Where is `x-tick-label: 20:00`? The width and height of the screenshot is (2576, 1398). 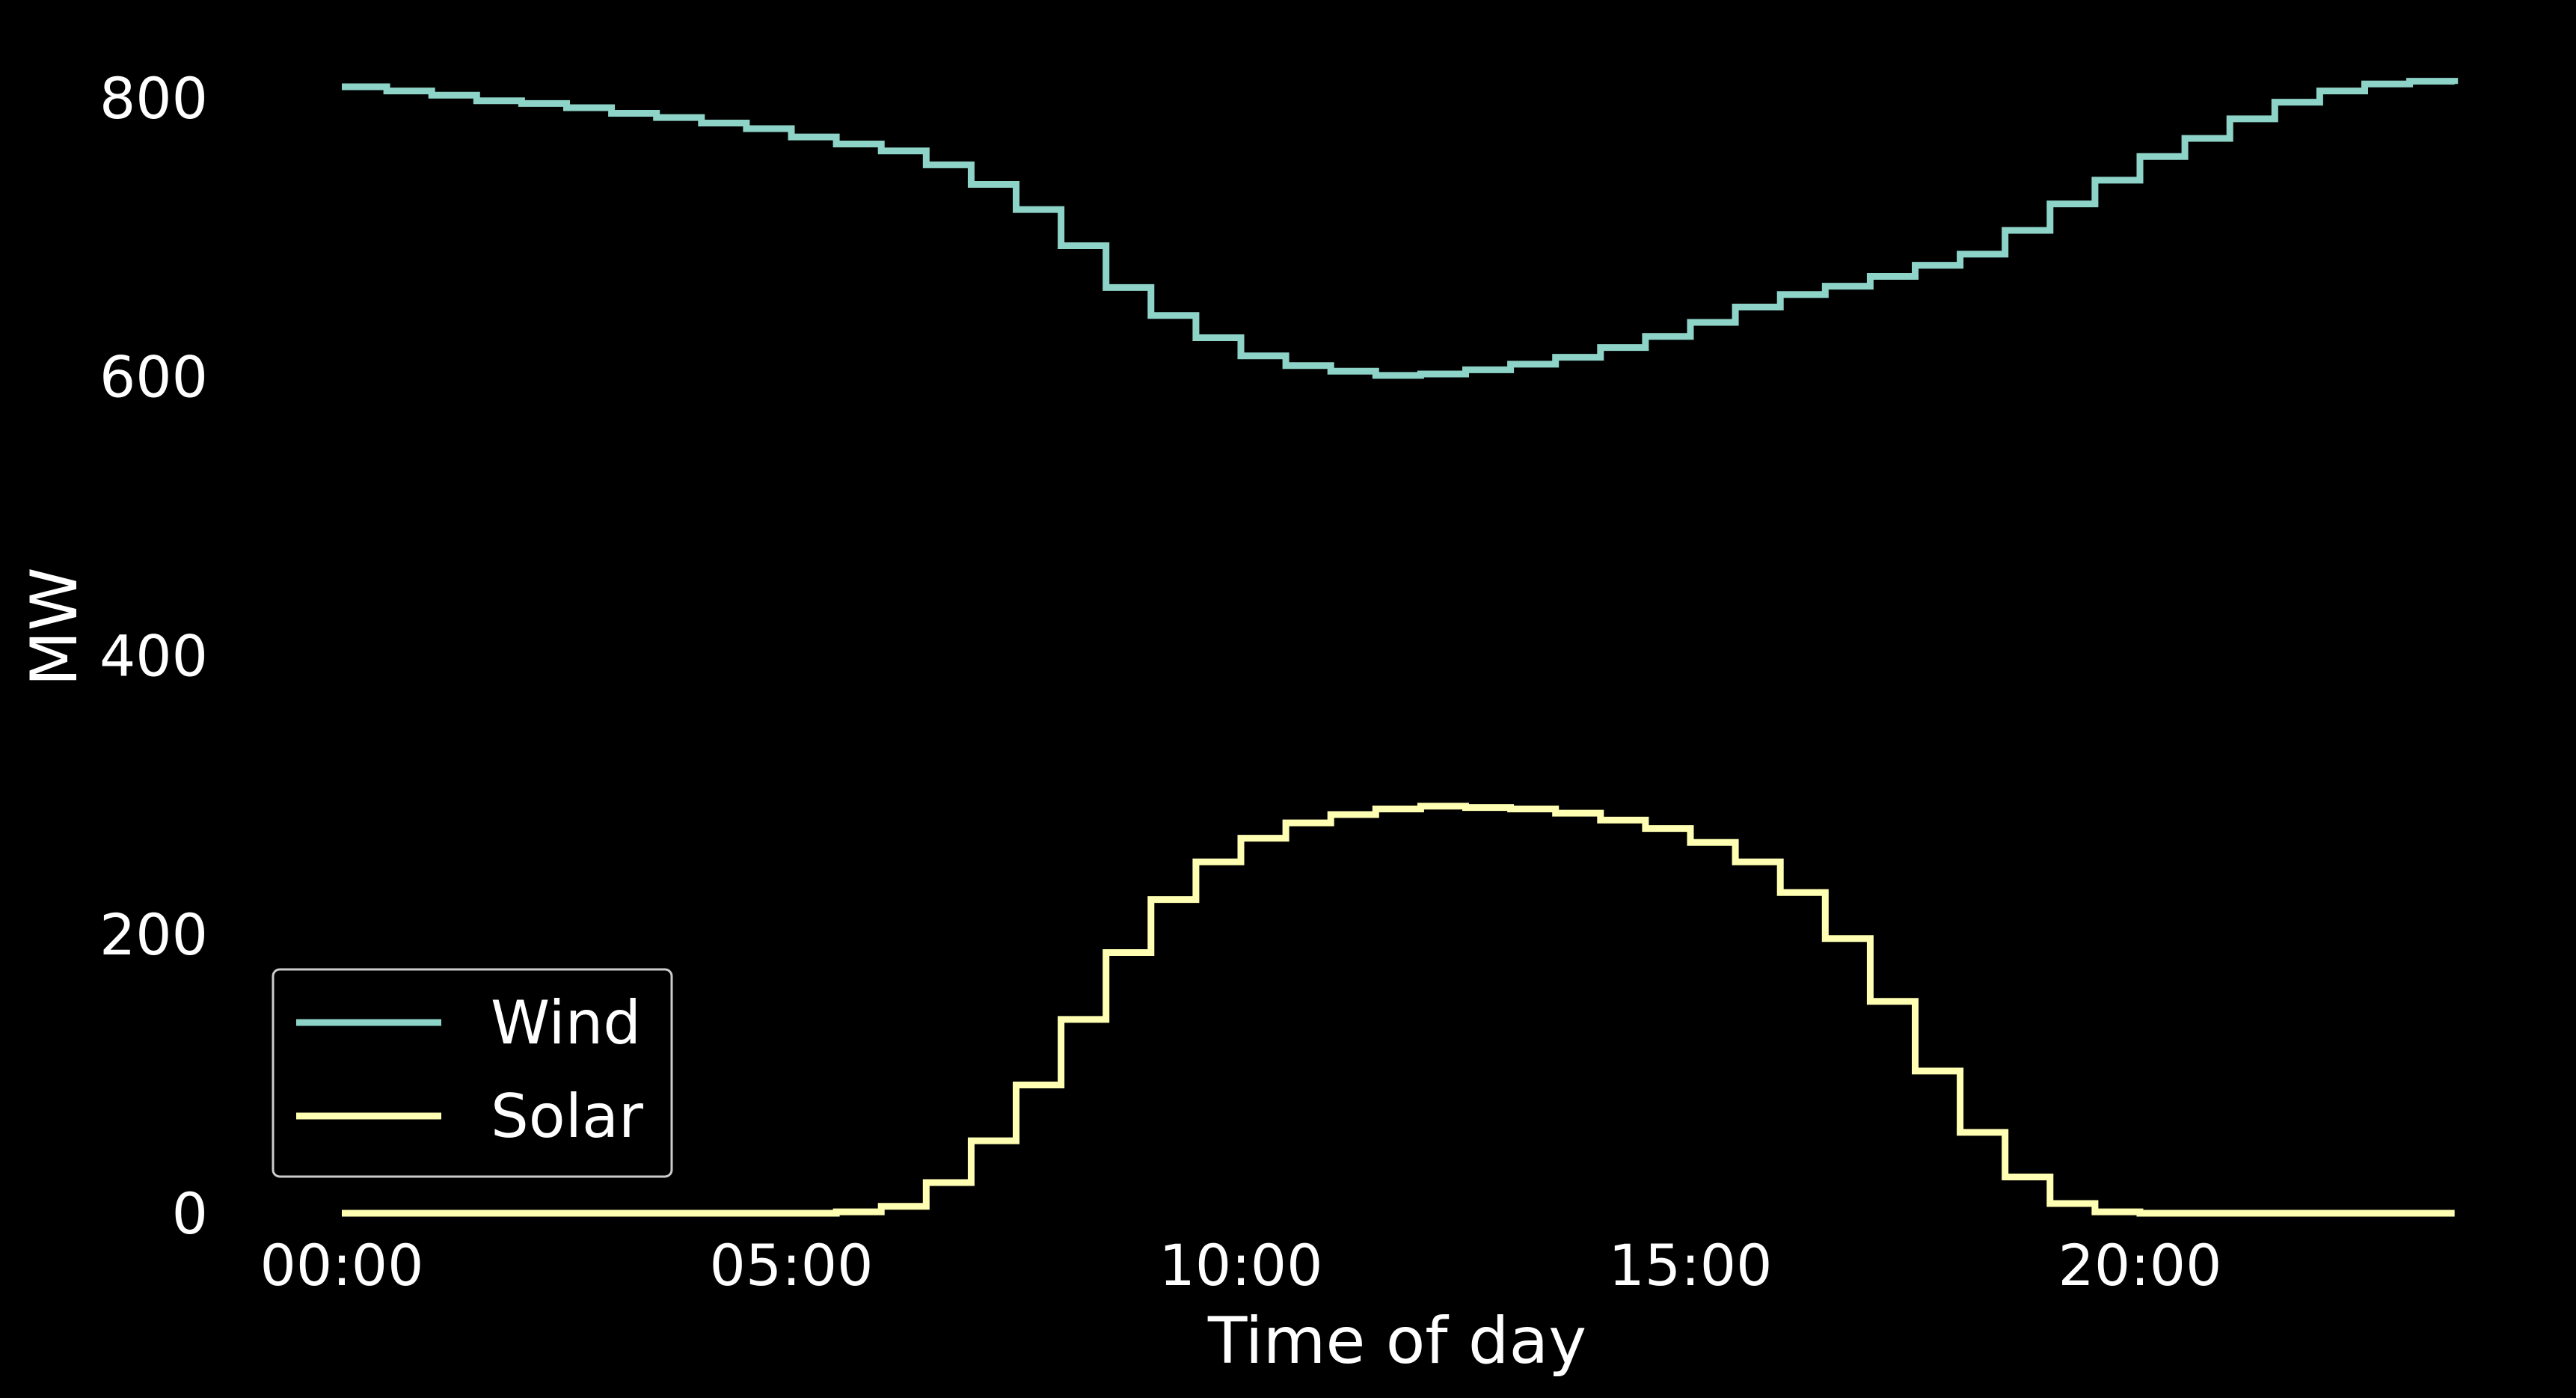
x-tick-label: 20:00 is located at coordinates (2139, 1265).